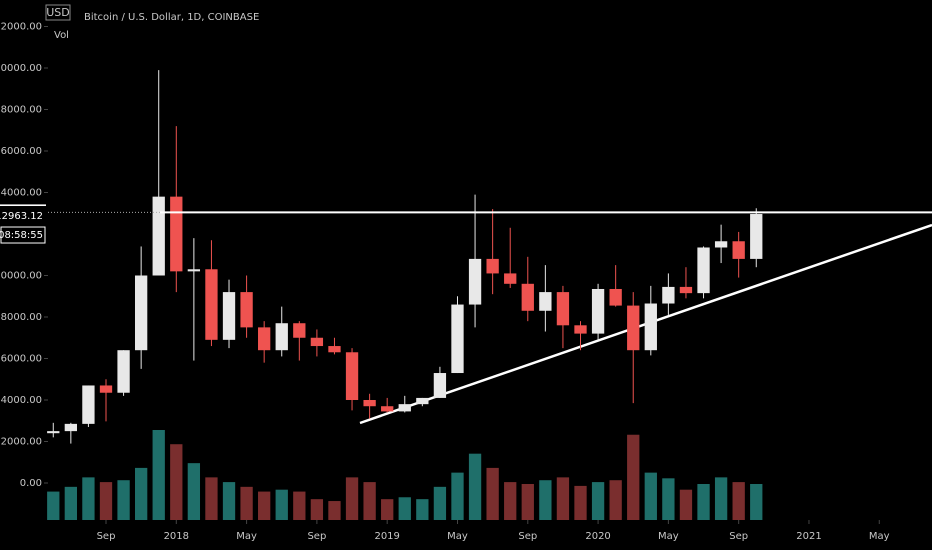 The height and width of the screenshot is (550, 932). What do you see at coordinates (597, 536) in the screenshot?
I see `x-tick-label: 2020` at bounding box center [597, 536].